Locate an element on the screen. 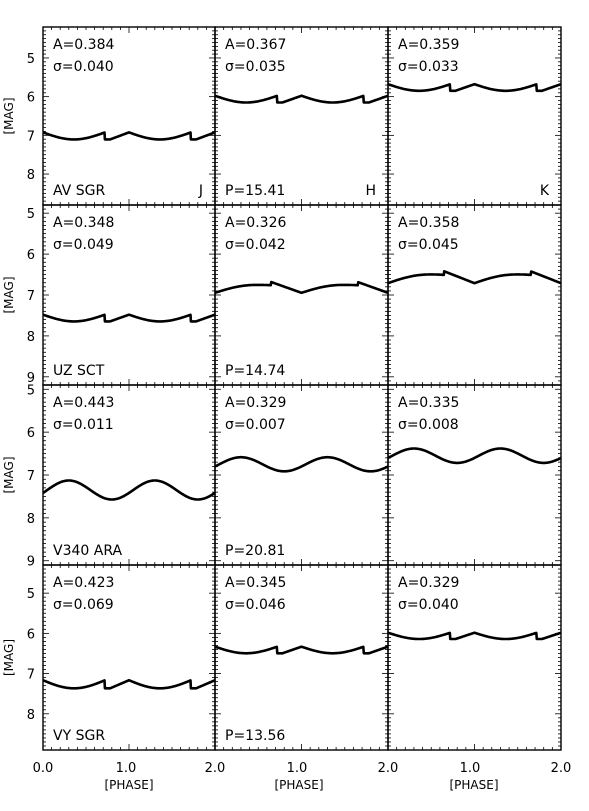 Image resolution: width=589 pixels, height=811 pixels. star-name-label: V340 ARA is located at coordinates (87, 551).